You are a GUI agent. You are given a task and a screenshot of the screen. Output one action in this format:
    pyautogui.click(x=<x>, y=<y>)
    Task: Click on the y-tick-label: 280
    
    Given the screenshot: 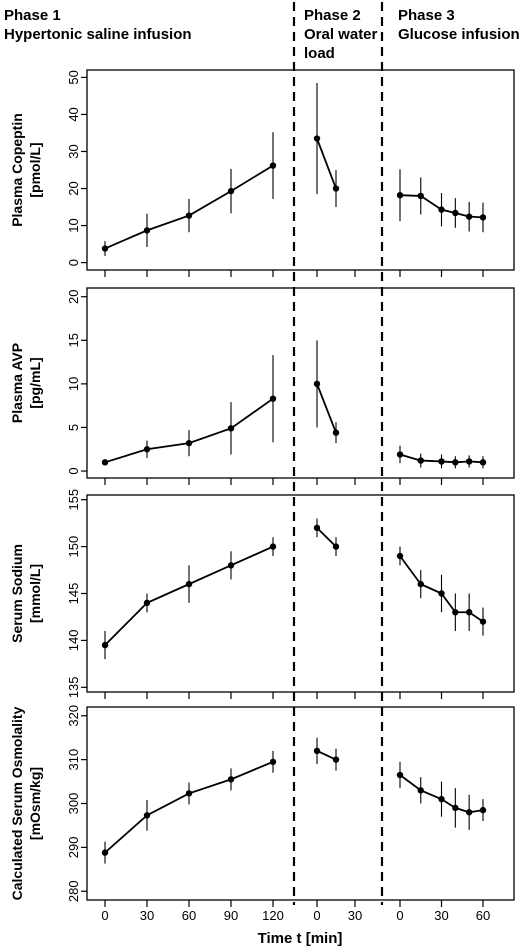 What is the action you would take?
    pyautogui.click(x=73, y=891)
    